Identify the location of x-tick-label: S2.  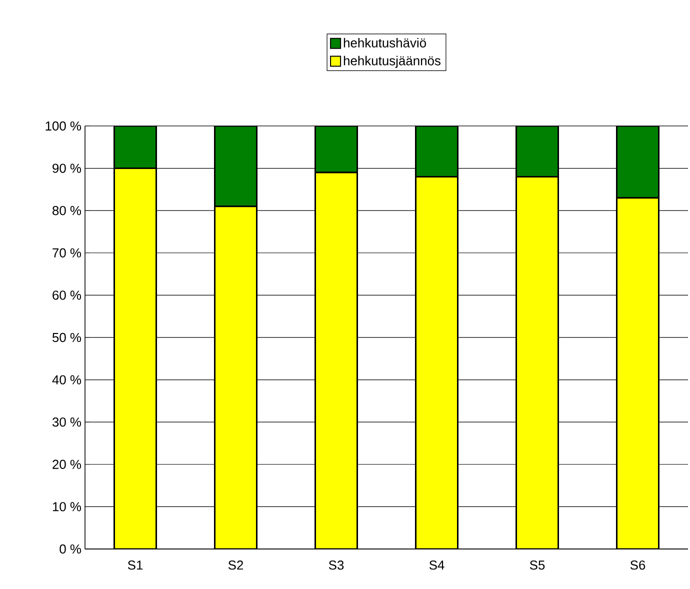
(236, 565).